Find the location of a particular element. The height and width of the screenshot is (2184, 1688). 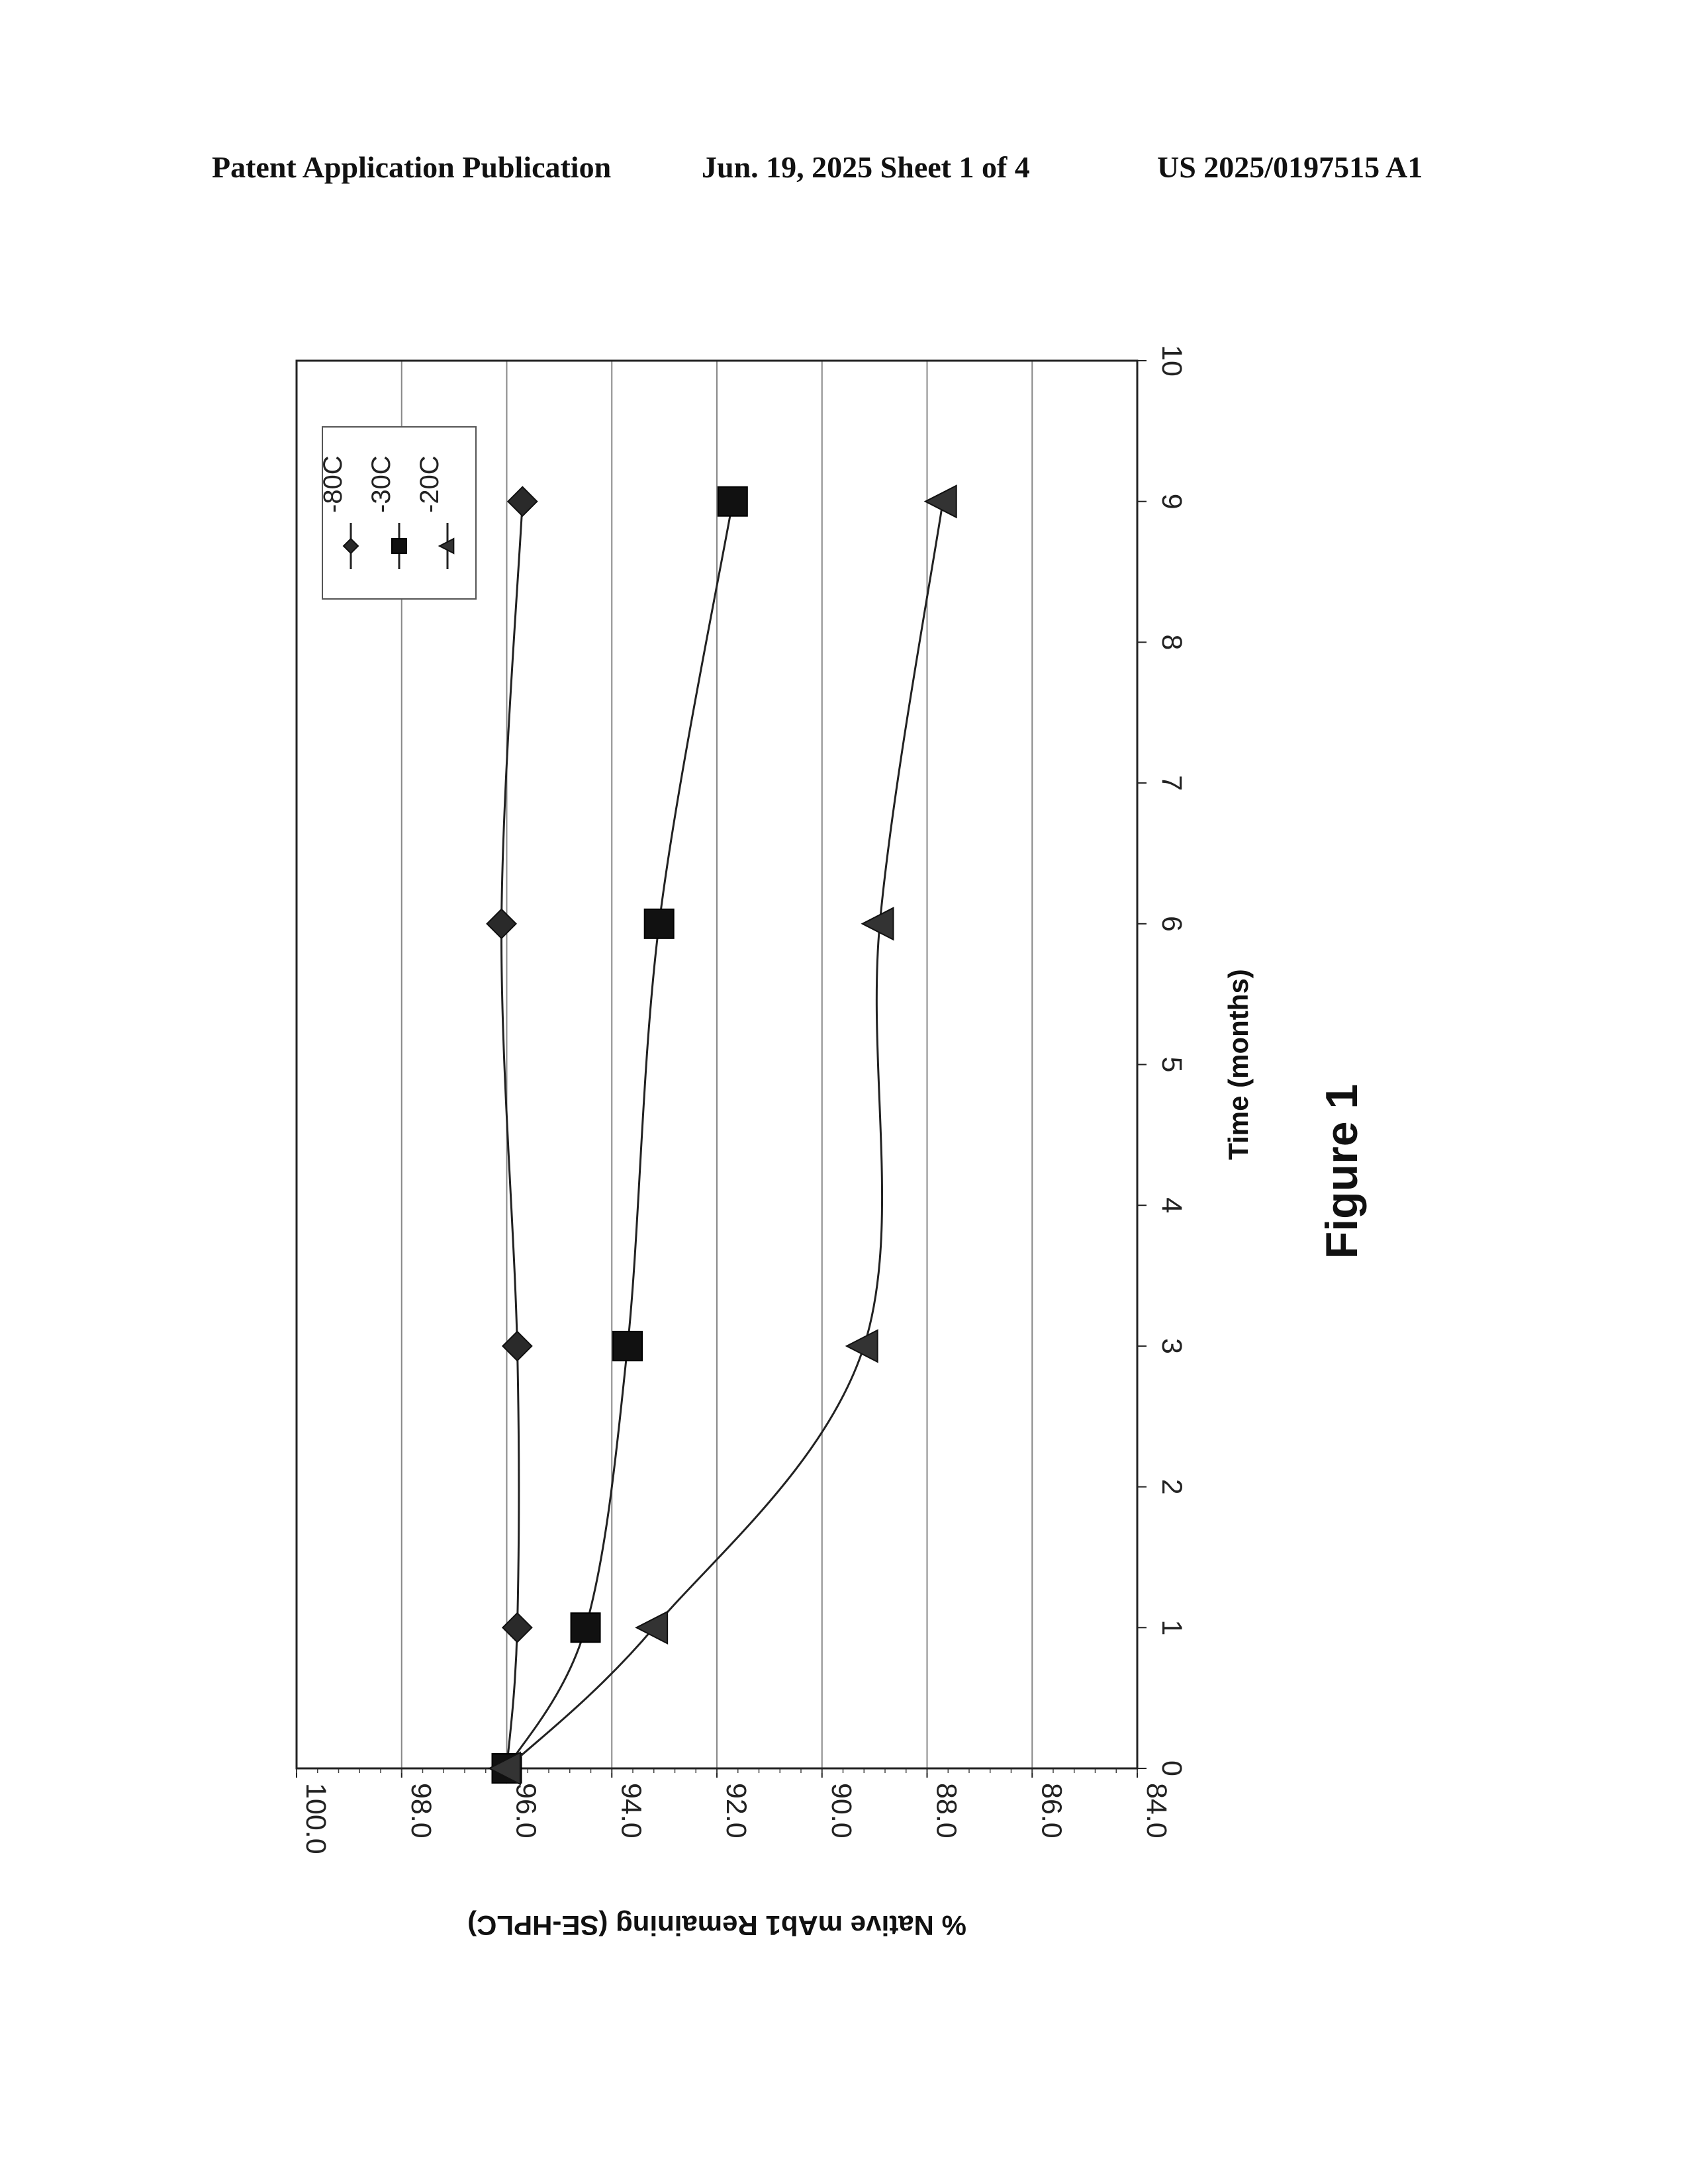

legend: -80C -30C -20C is located at coordinates (397, 513).